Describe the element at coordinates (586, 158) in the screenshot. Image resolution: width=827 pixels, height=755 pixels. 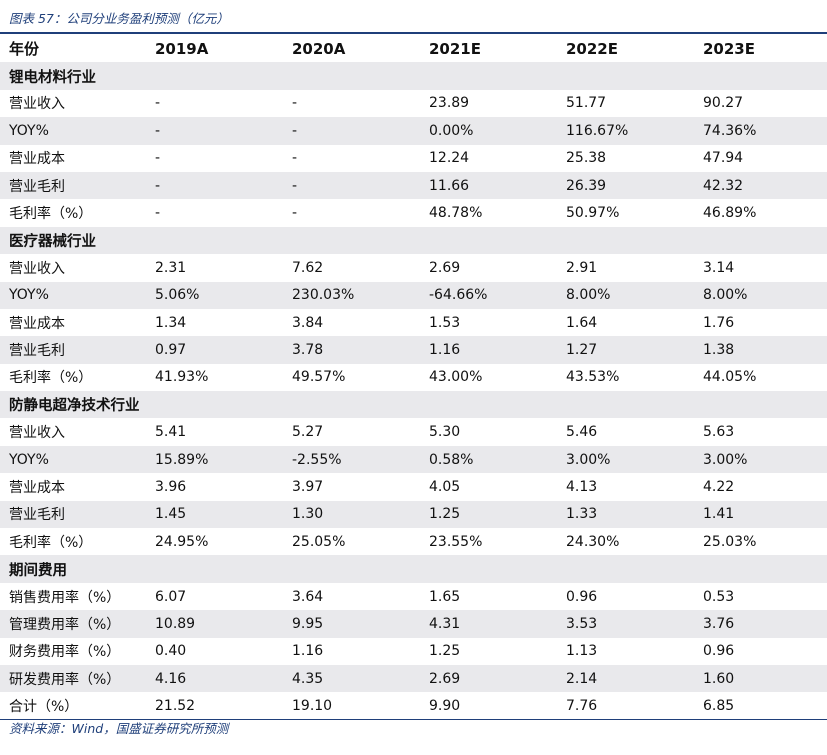
I see `table-cell: 25.38` at that location.